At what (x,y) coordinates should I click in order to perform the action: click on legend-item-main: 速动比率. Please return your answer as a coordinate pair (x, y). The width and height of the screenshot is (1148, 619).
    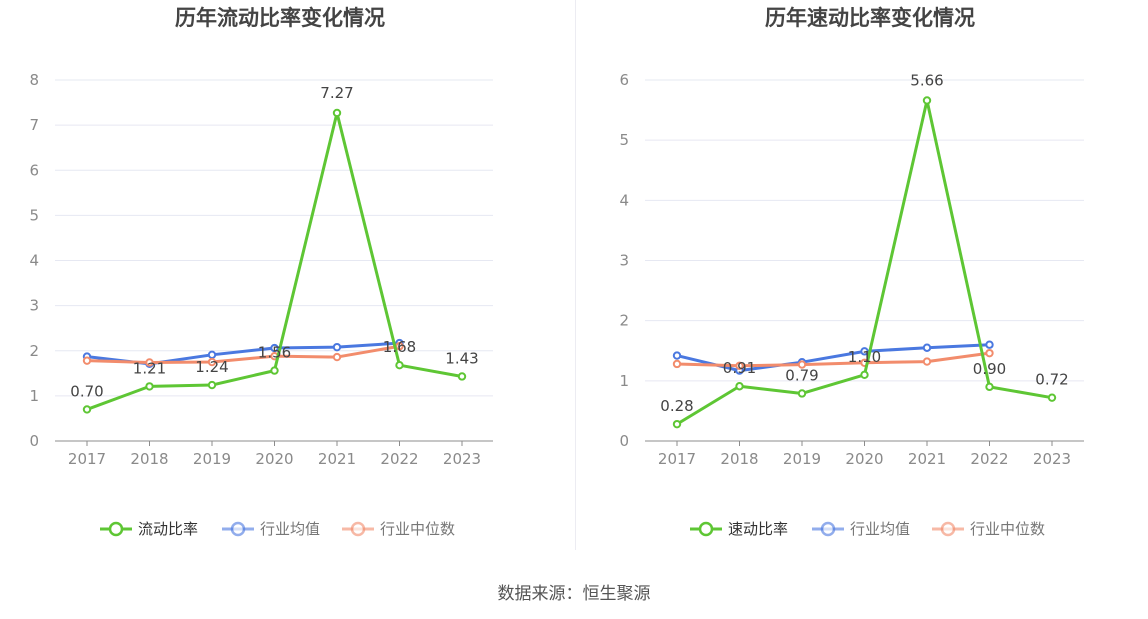
    Looking at the image, I should click on (739, 529).